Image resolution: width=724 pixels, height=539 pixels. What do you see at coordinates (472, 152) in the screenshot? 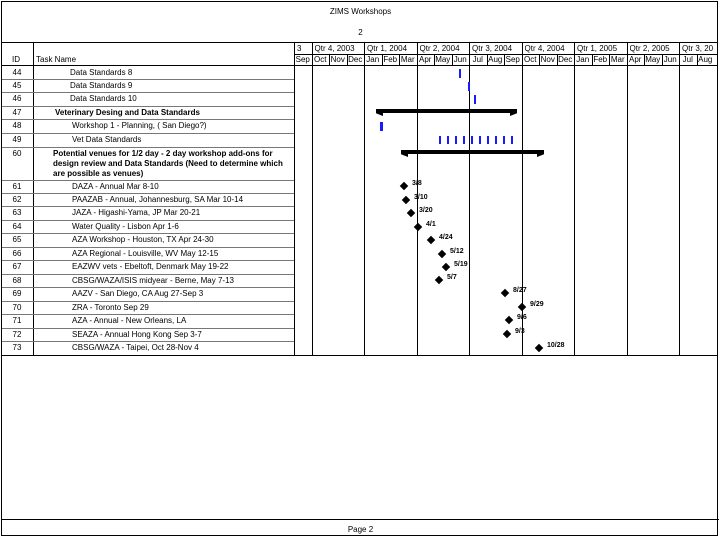
I see `summary-bar` at bounding box center [472, 152].